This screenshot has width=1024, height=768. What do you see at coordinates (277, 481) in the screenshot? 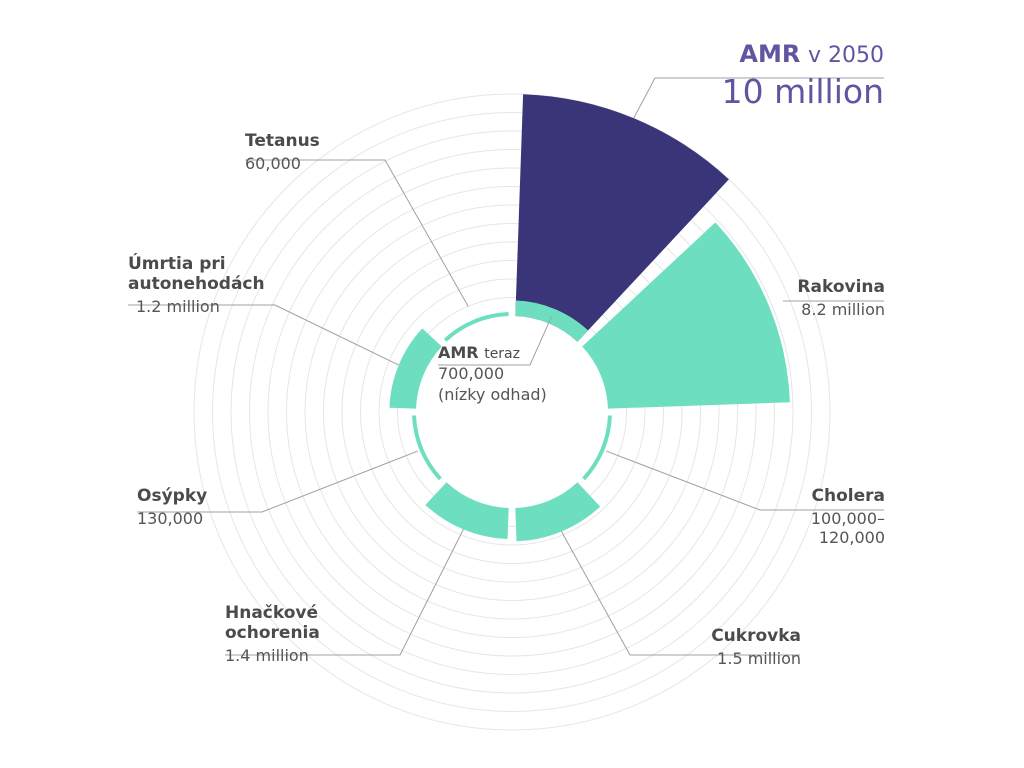
I see `leader-measles` at bounding box center [277, 481].